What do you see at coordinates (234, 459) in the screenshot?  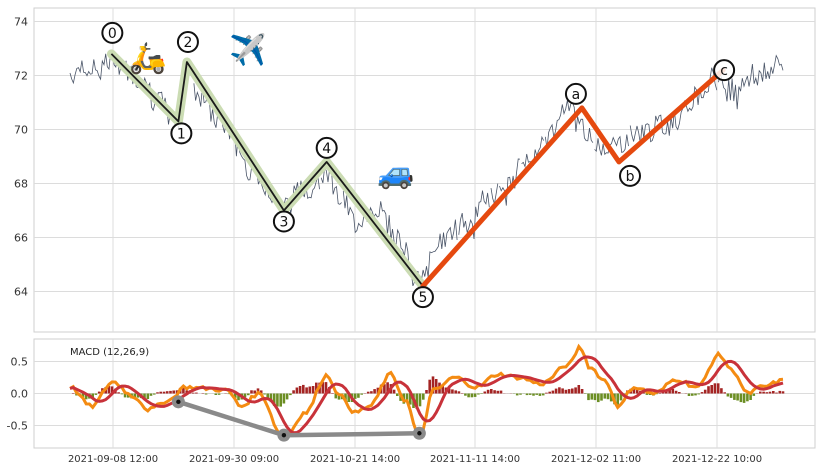 I see `x-tick-label: 2021-09-30 09:00` at bounding box center [234, 459].